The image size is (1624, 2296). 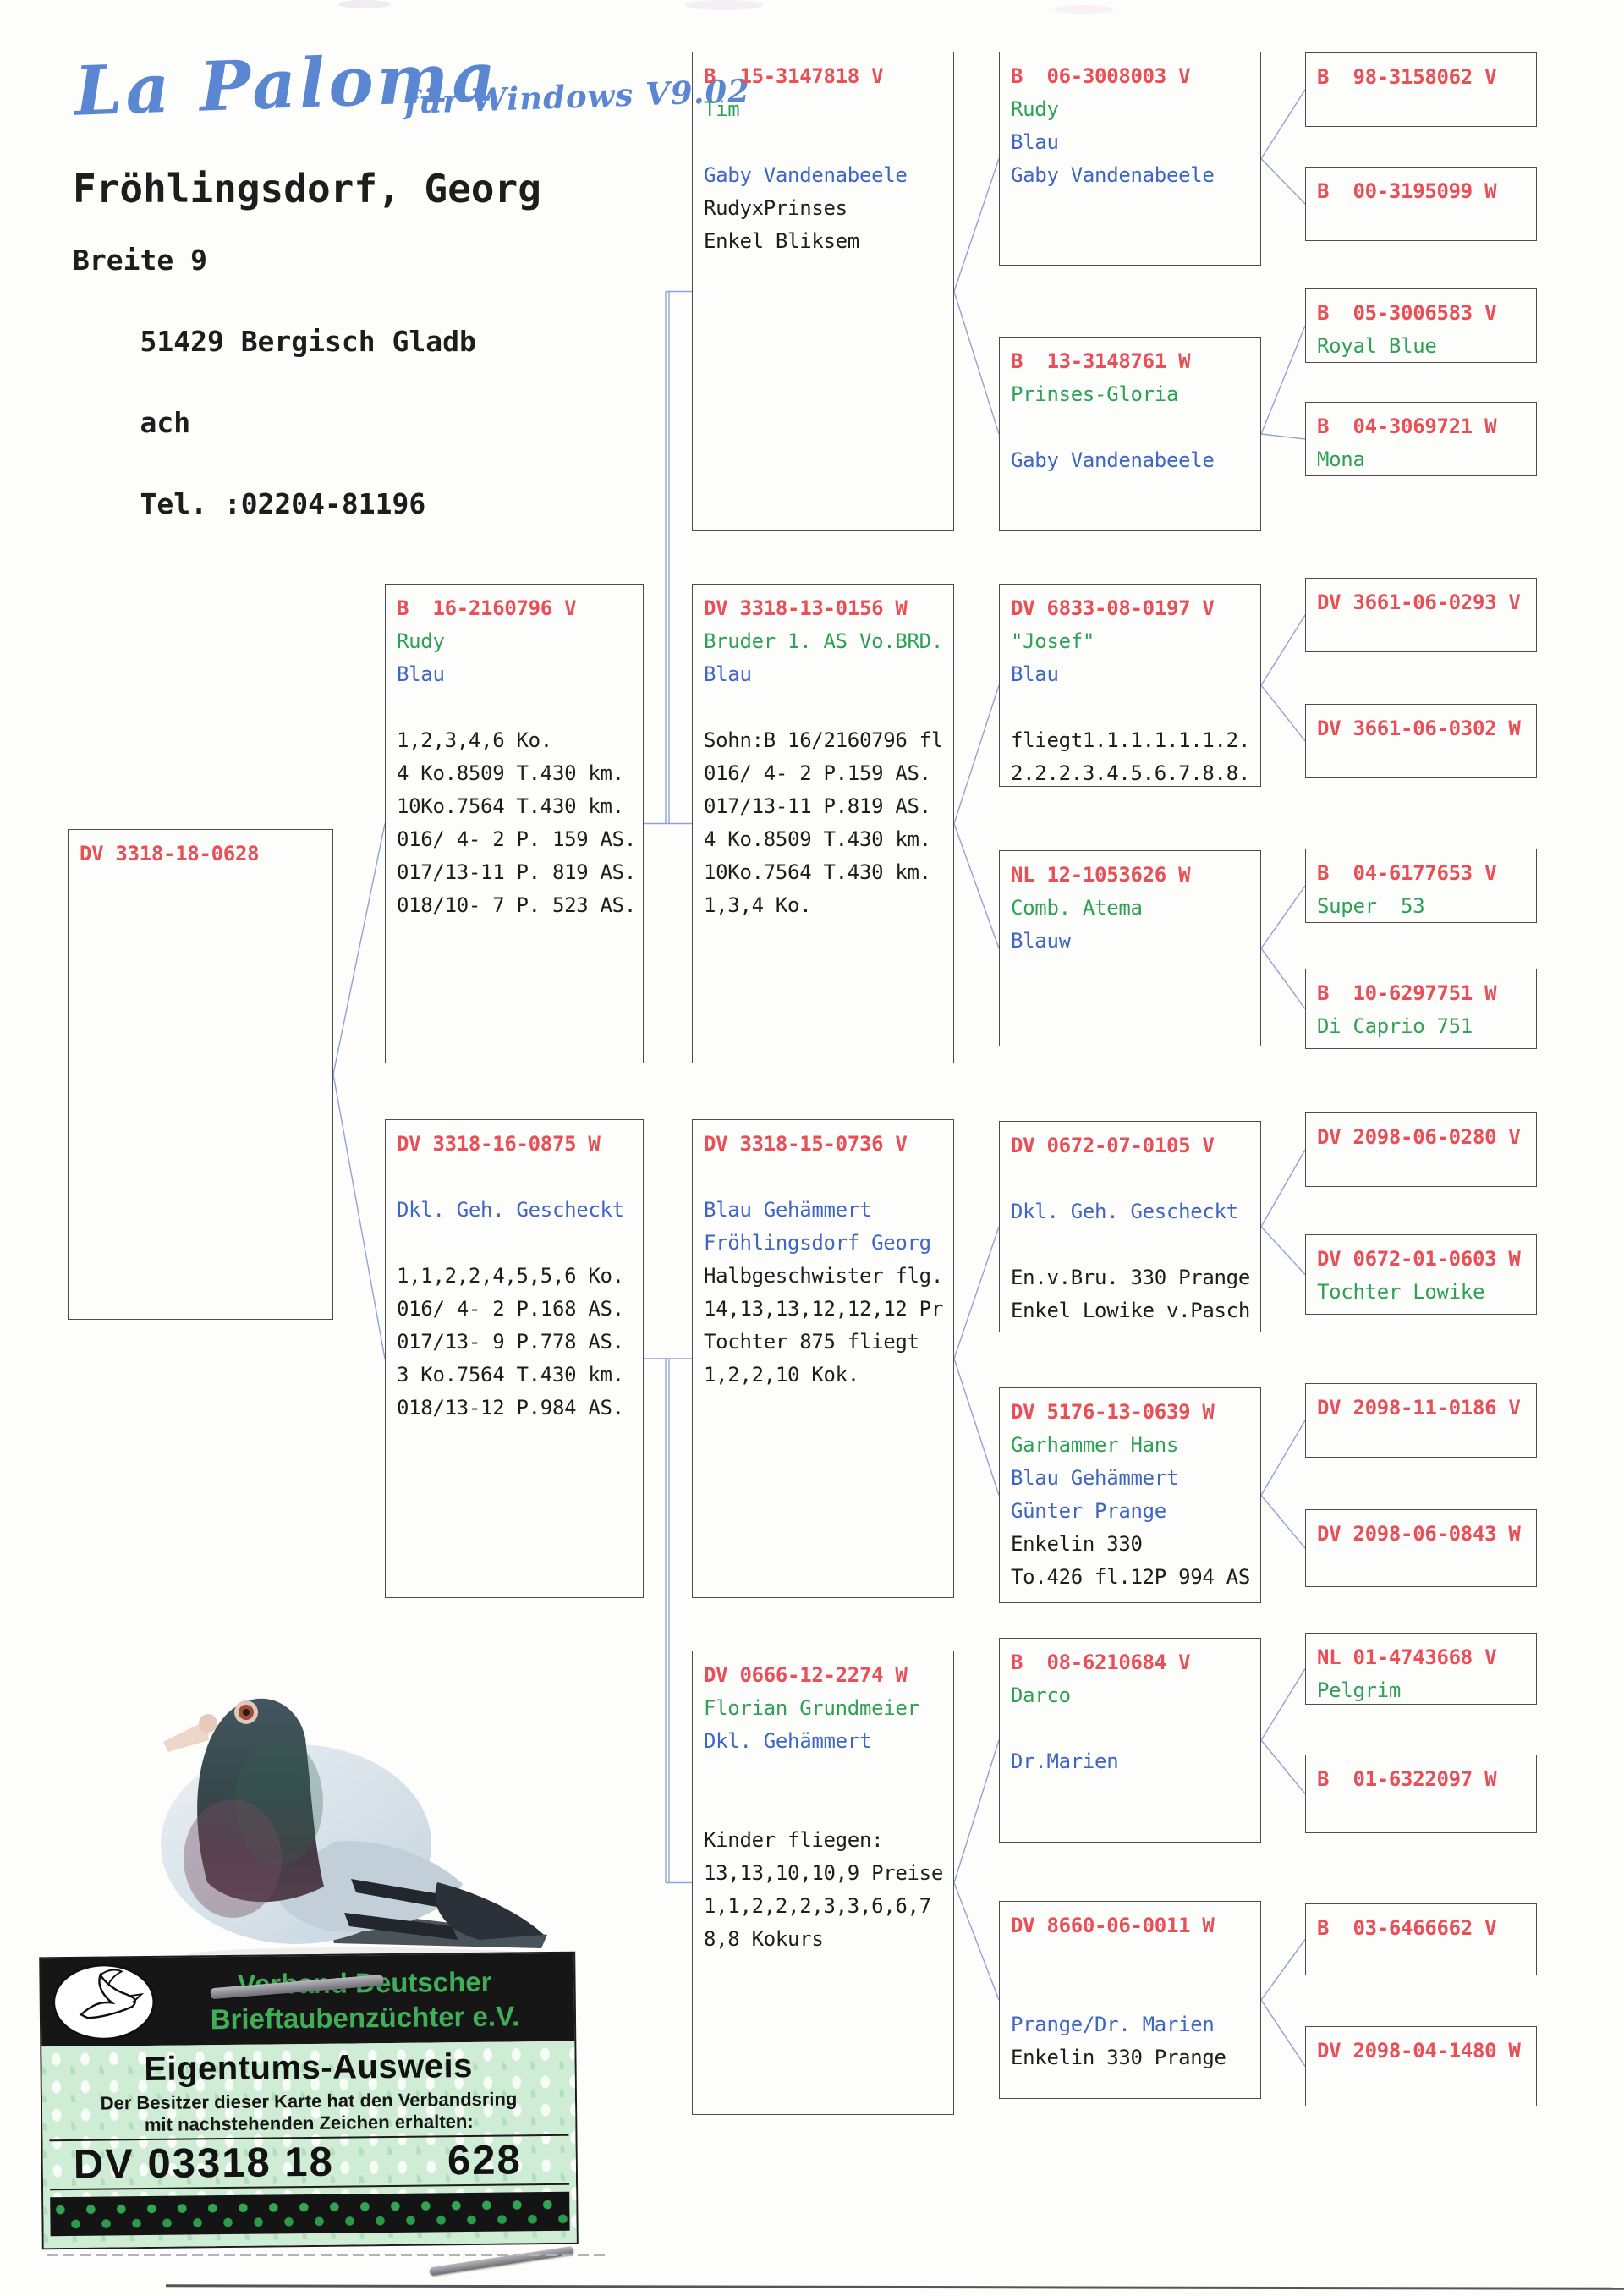 What do you see at coordinates (1118, 2057) in the screenshot?
I see `box-line: Enkelin 330 Prange` at bounding box center [1118, 2057].